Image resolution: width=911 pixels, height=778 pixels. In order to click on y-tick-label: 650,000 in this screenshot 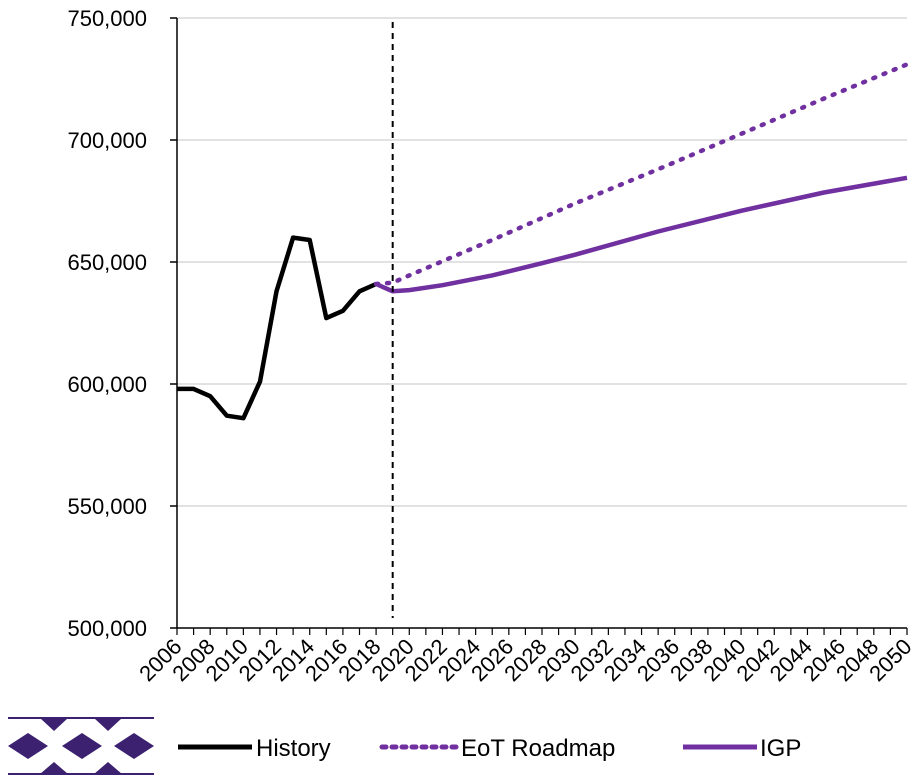, I will do `click(107, 262)`.